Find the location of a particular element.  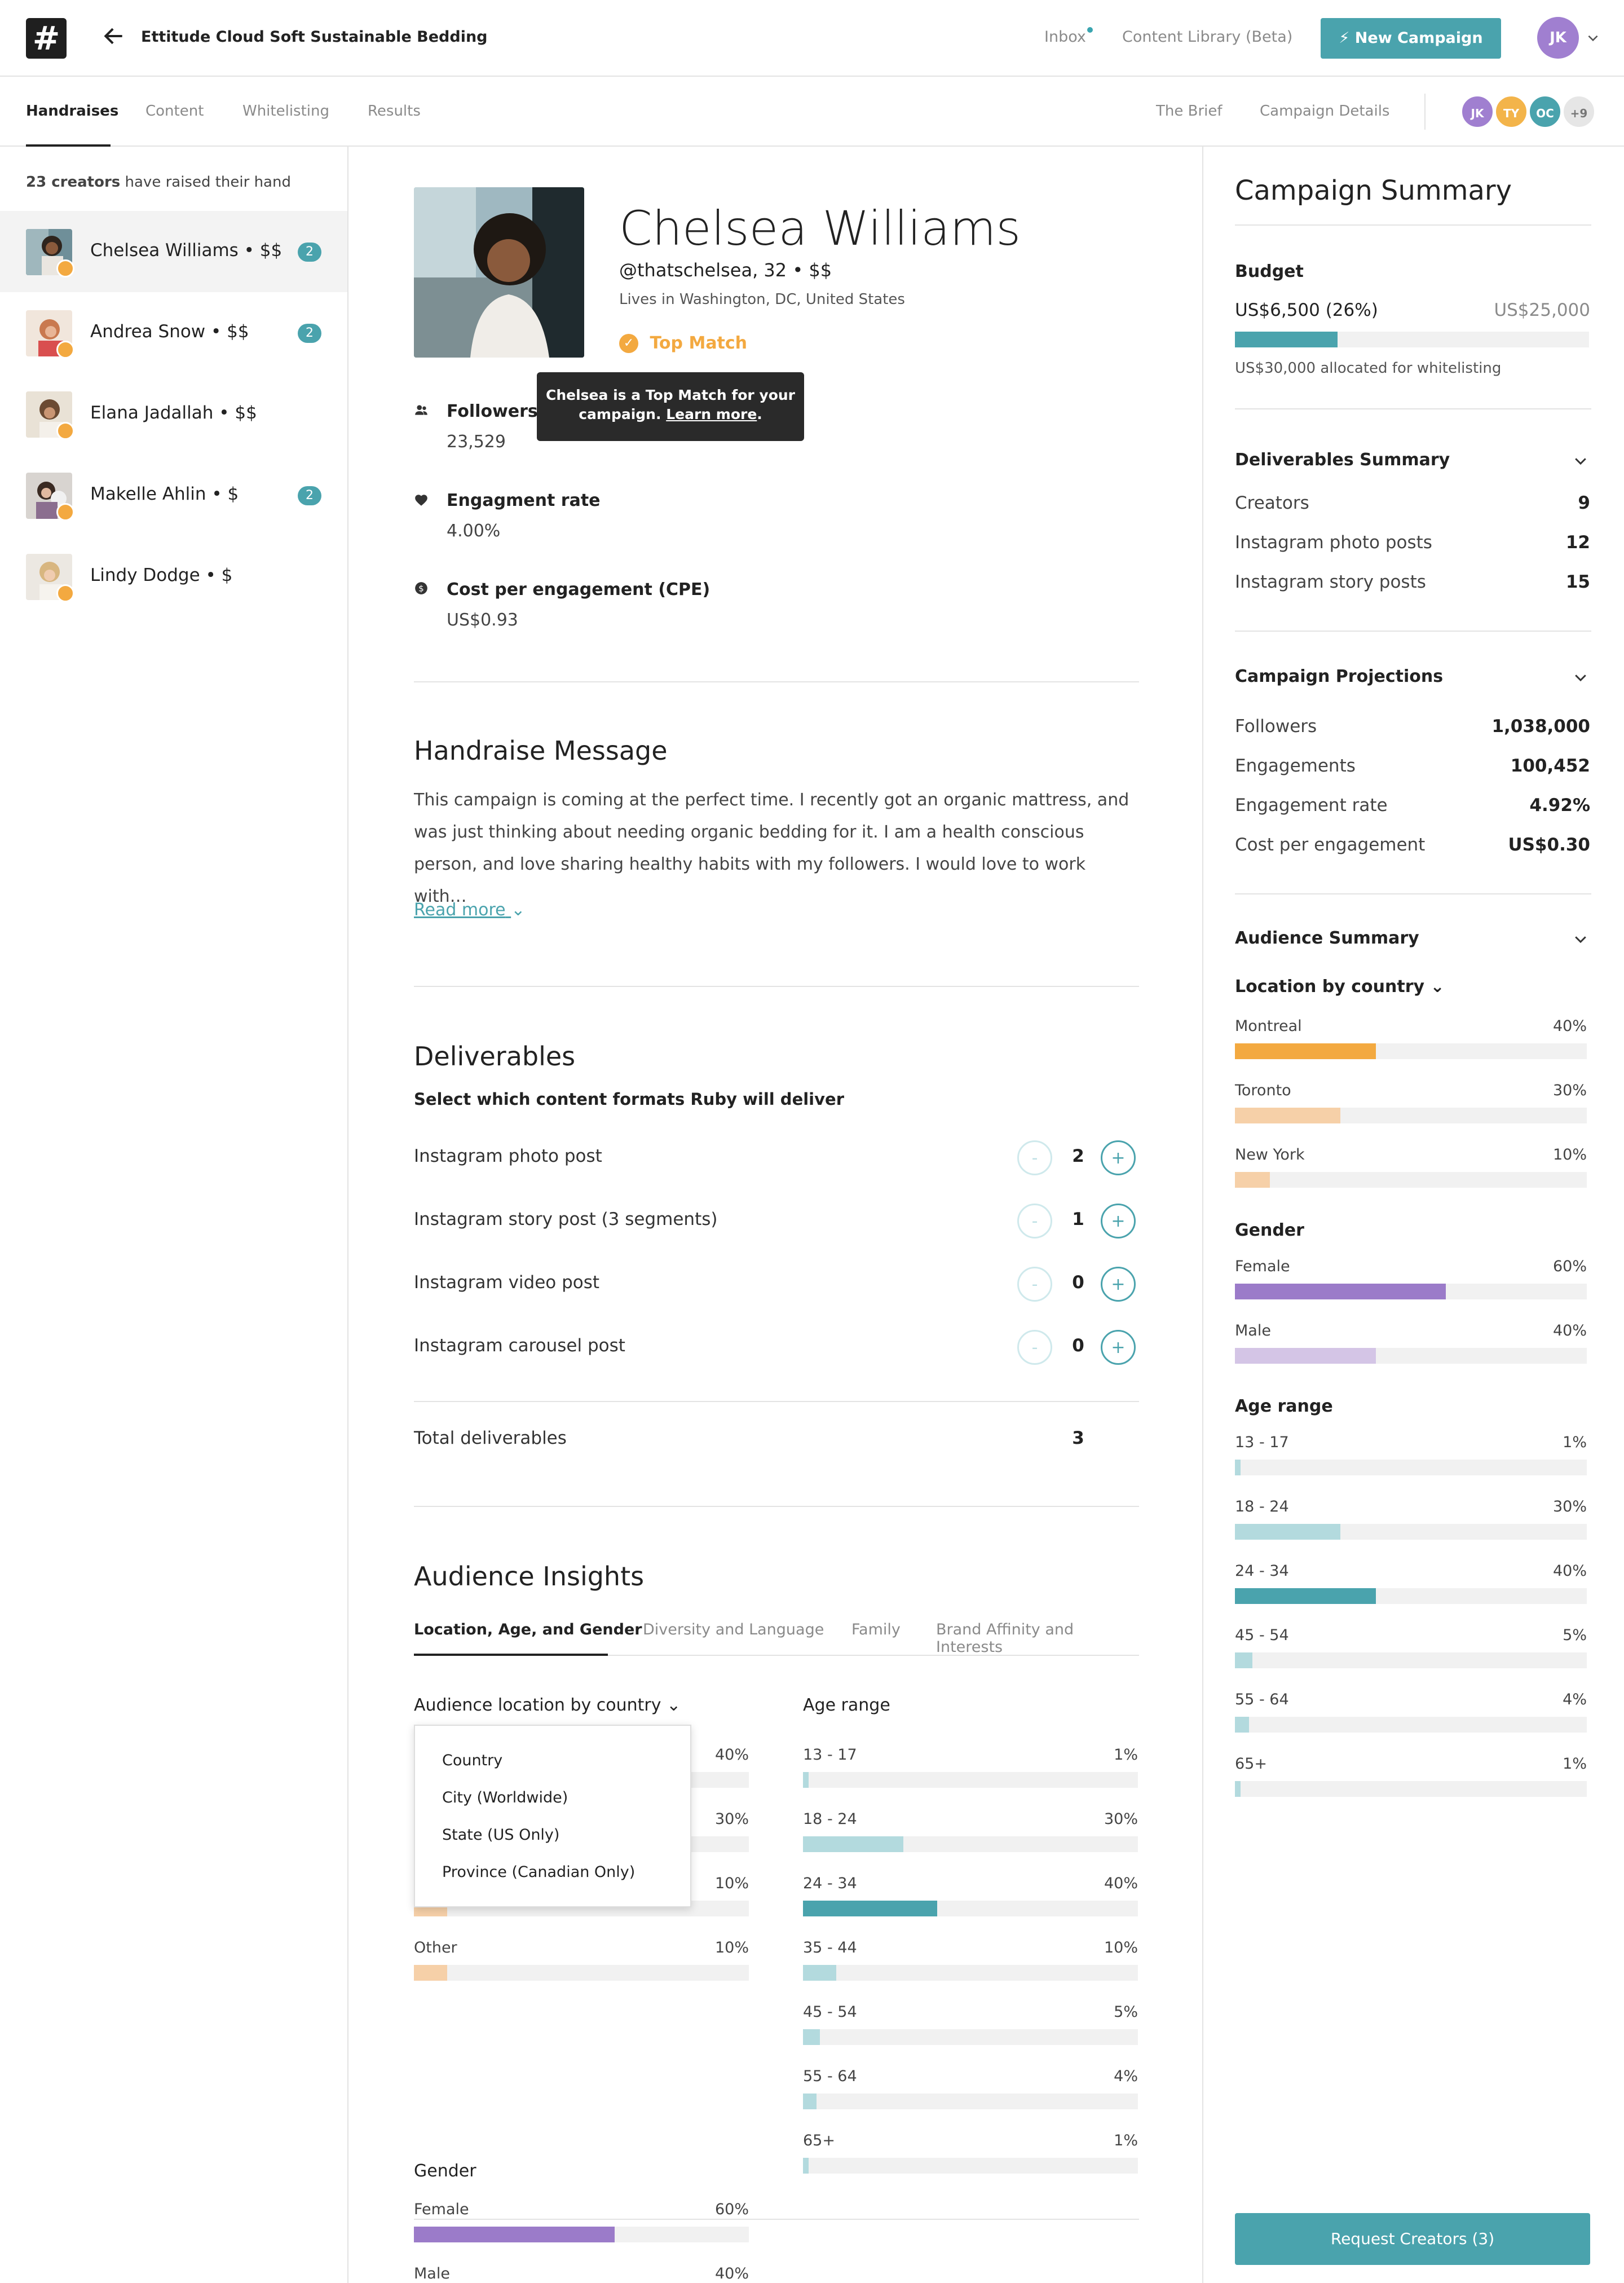

the-brief-link: The Brief is located at coordinates (1189, 112).